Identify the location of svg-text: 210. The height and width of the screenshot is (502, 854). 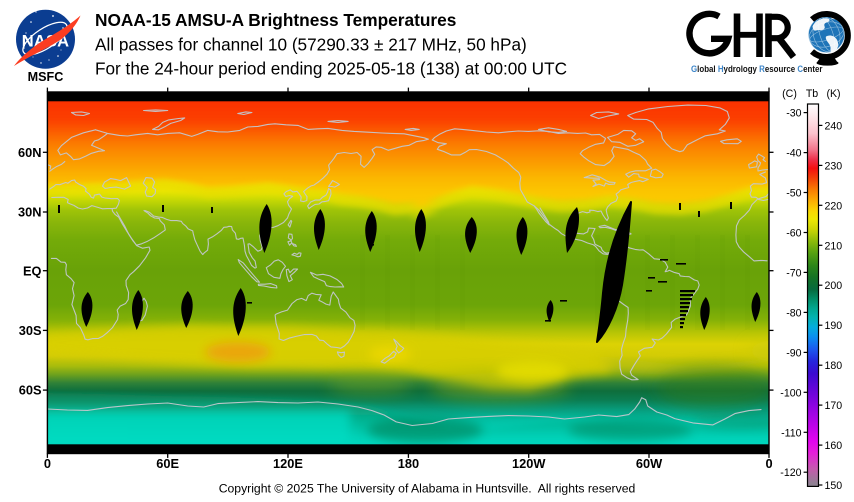
(834, 246).